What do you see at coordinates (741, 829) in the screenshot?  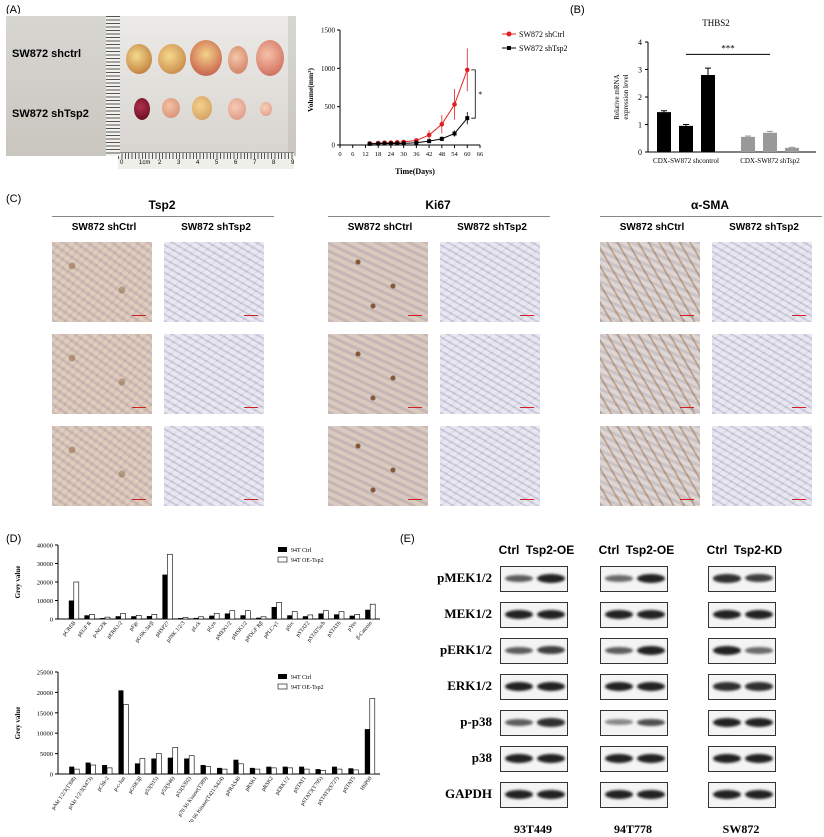 I see `wb-cell-line-label: SW872` at bounding box center [741, 829].